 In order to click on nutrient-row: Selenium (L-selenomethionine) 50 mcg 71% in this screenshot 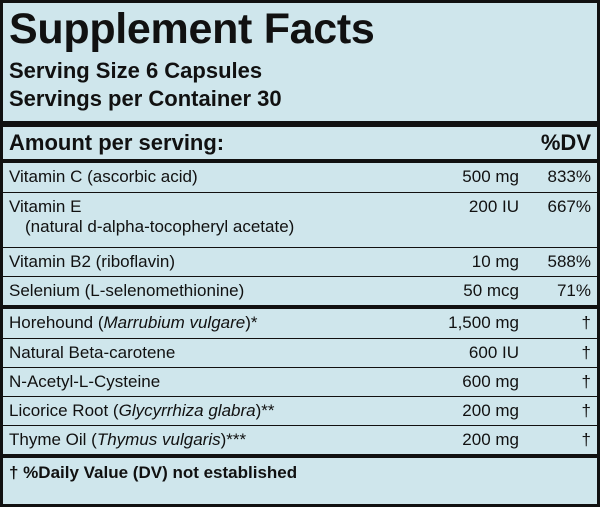, I will do `click(300, 290)`.